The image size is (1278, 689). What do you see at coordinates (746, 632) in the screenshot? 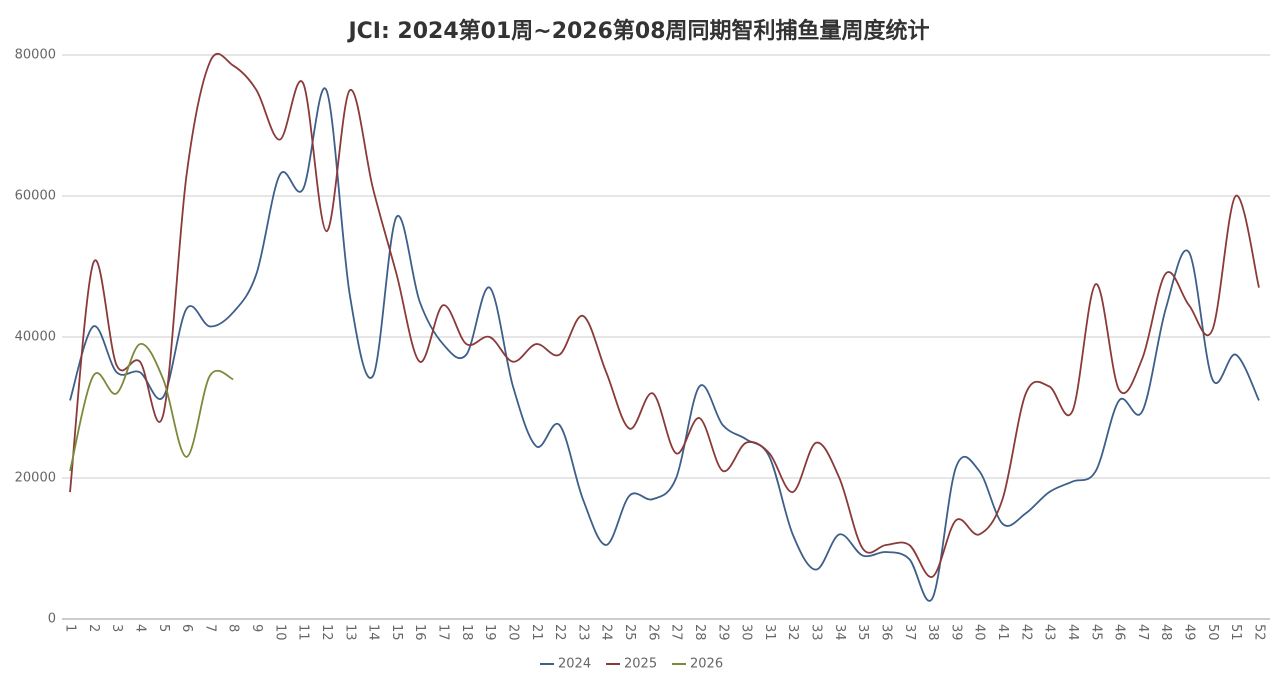
I see `x-tick-label: 30` at bounding box center [746, 632].